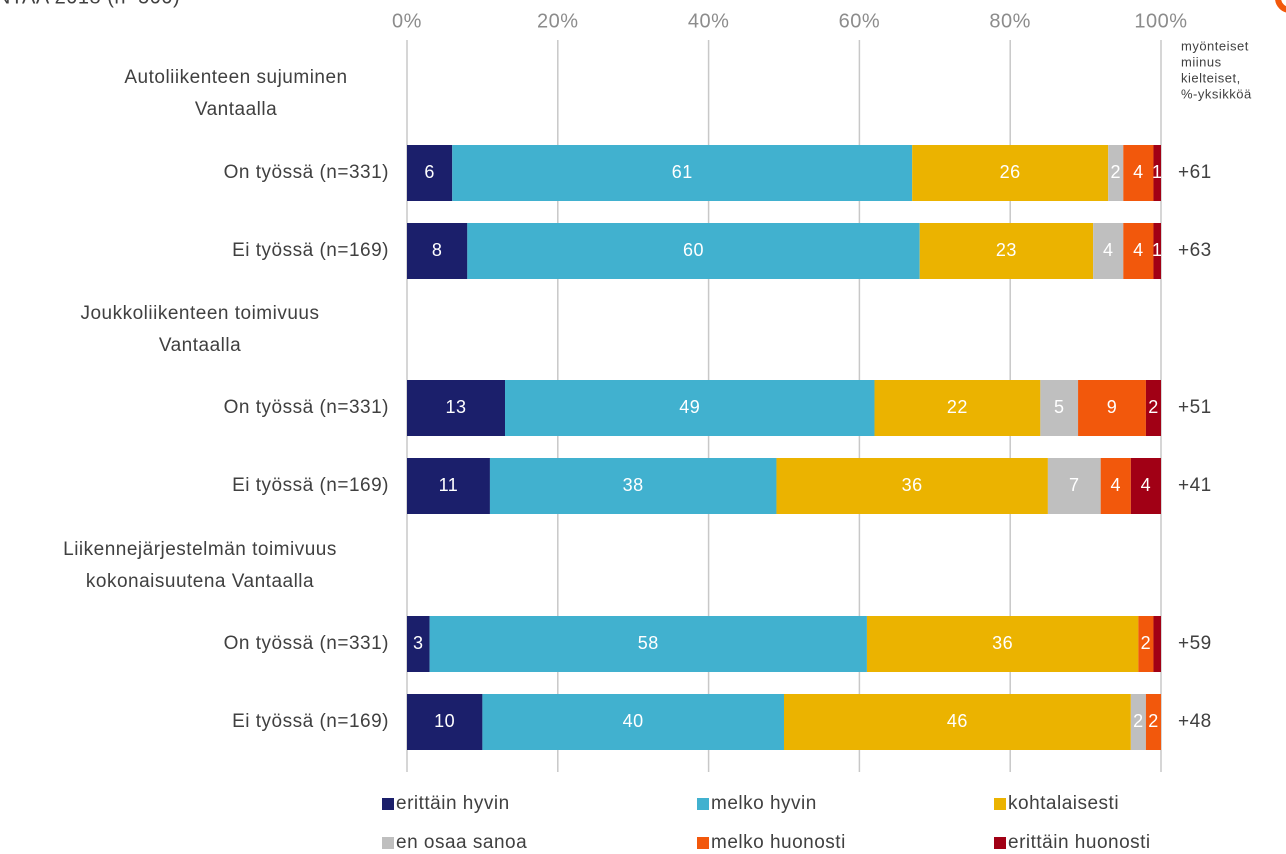 This screenshot has height=854, width=1286. I want to click on x-tick-label: 40%, so click(709, 21).